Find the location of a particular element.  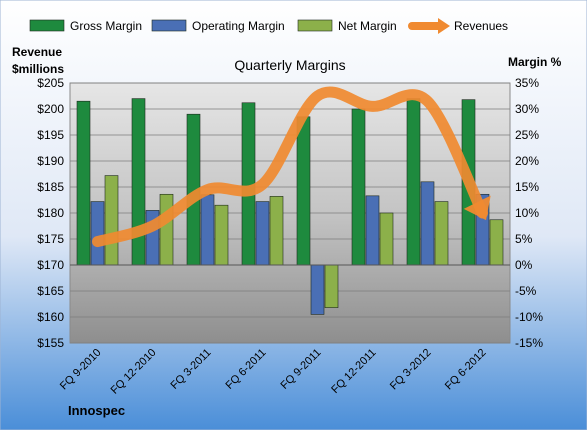

left-tick-label: $195 is located at coordinates (50, 135).